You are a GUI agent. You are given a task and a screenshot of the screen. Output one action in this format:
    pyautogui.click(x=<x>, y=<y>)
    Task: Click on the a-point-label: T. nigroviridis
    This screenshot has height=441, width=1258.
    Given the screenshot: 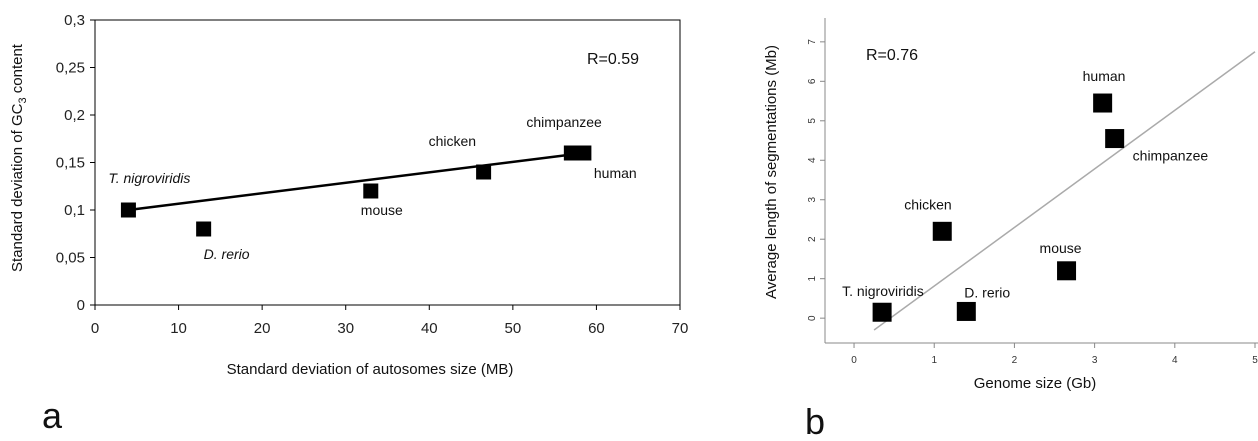 What is the action you would take?
    pyautogui.click(x=149, y=178)
    